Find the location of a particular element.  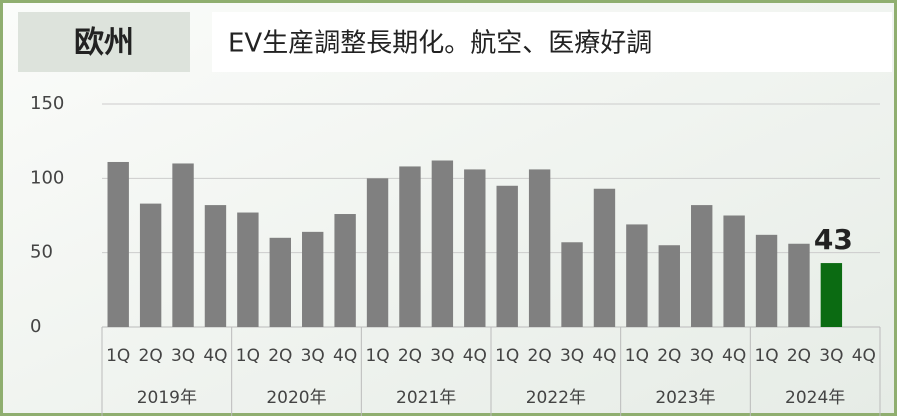

y-tick-label: 0 is located at coordinates (35, 326).